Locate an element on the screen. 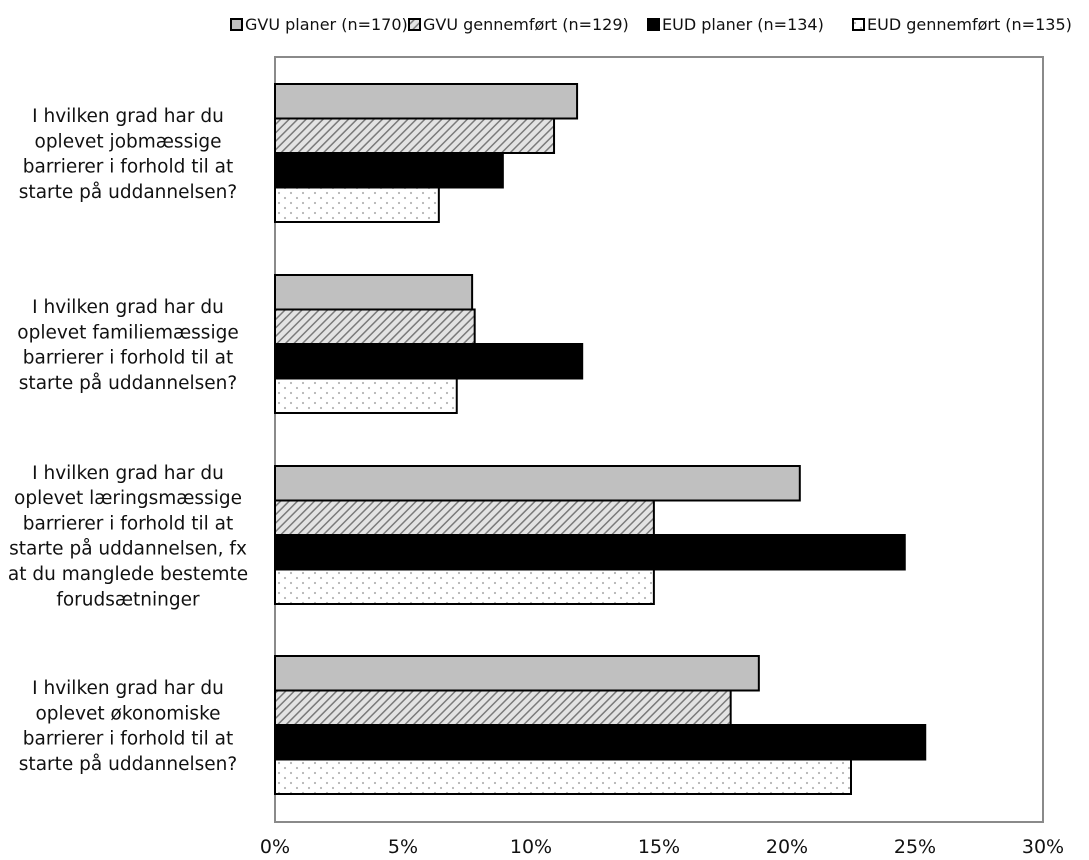  category-label-line: starte på uddannelsen, fx is located at coordinates (128, 549).